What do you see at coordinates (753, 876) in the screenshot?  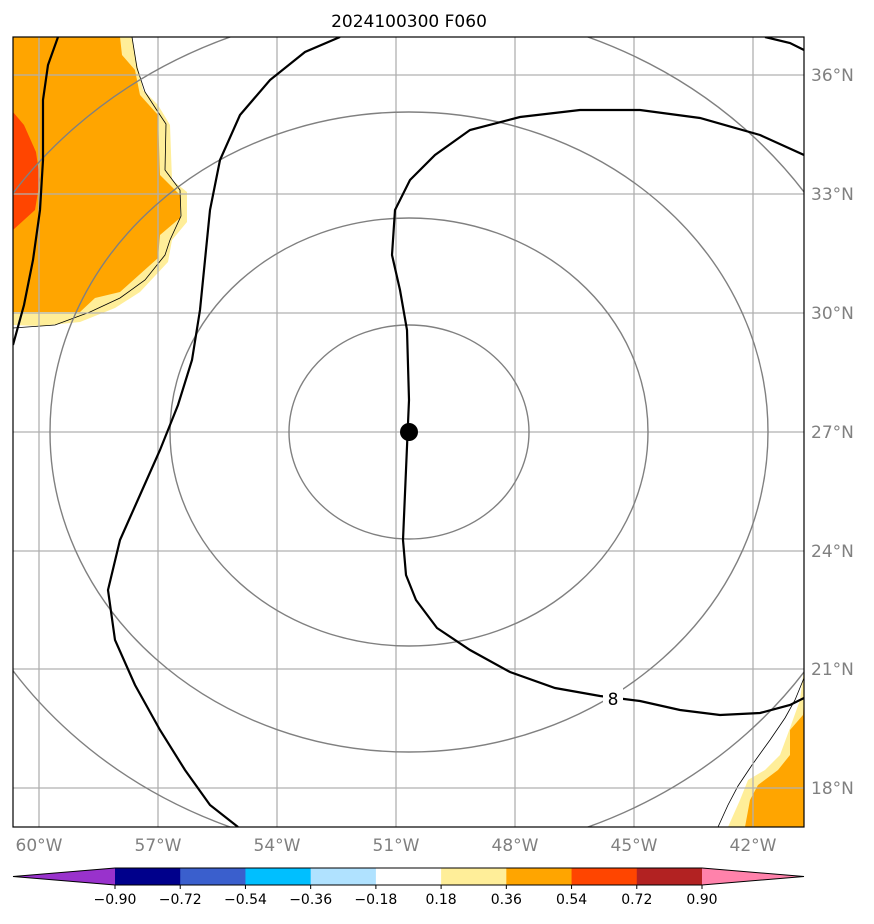 I see `colorbar-extend-max` at bounding box center [753, 876].